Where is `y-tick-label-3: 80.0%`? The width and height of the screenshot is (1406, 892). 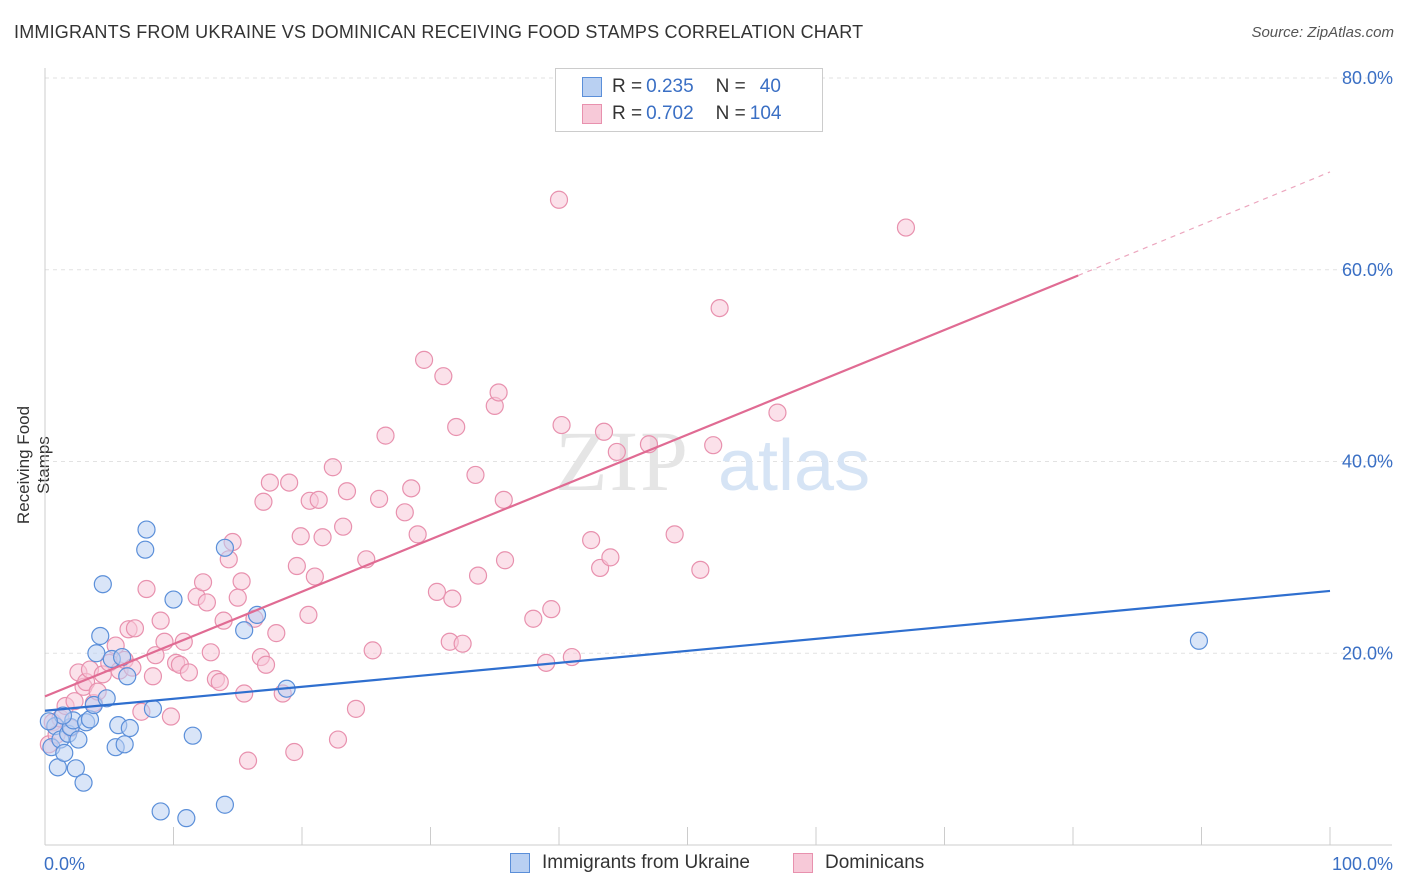 y-tick-label-3: 80.0% is located at coordinates (1367, 78).